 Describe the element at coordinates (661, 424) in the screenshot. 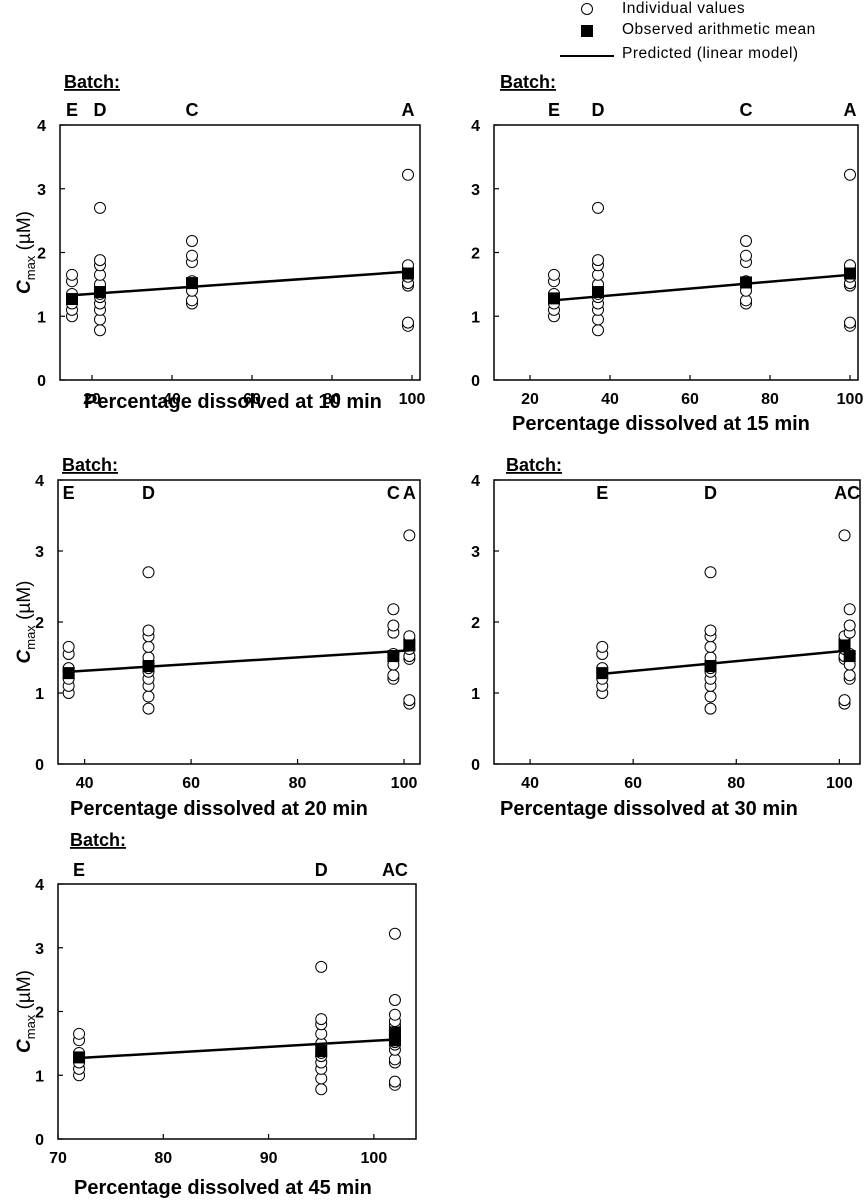

I see `x-axis-label: Percentage dissolved at 15 min` at that location.